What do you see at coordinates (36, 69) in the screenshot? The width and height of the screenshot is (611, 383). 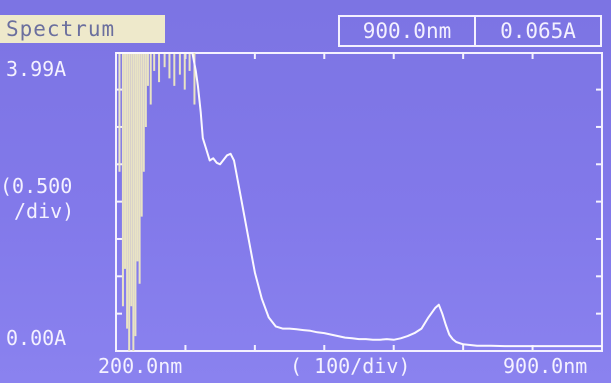 I see `y-max-label: 3.99A` at bounding box center [36, 69].